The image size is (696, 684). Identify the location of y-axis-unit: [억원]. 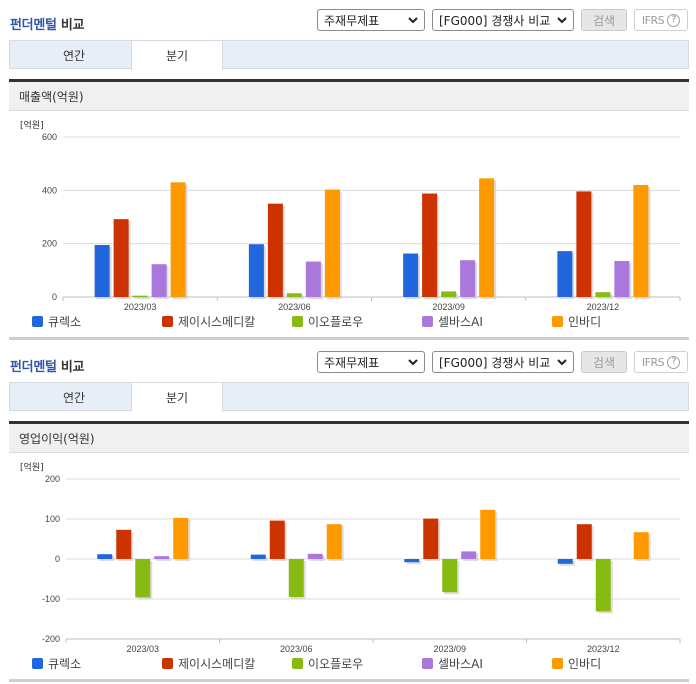
(32, 468).